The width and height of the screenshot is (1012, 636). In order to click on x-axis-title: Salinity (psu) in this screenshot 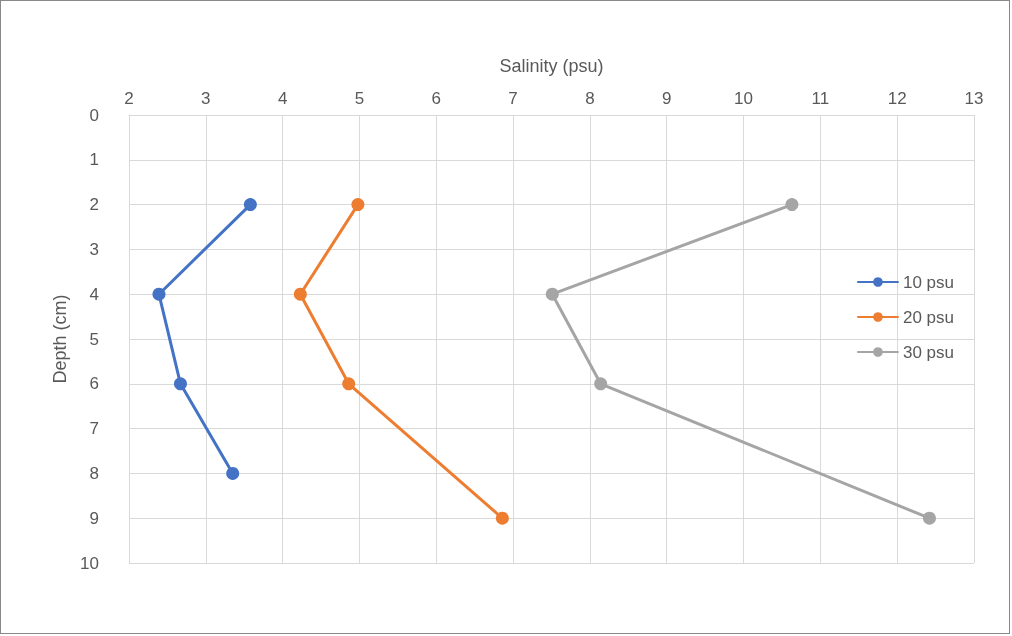, I will do `click(551, 66)`.